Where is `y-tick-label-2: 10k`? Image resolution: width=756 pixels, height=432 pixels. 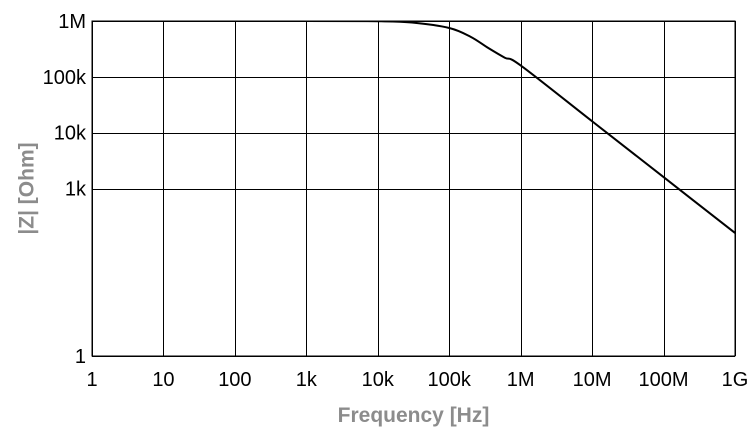
y-tick-label-2: 10k is located at coordinates (70, 134).